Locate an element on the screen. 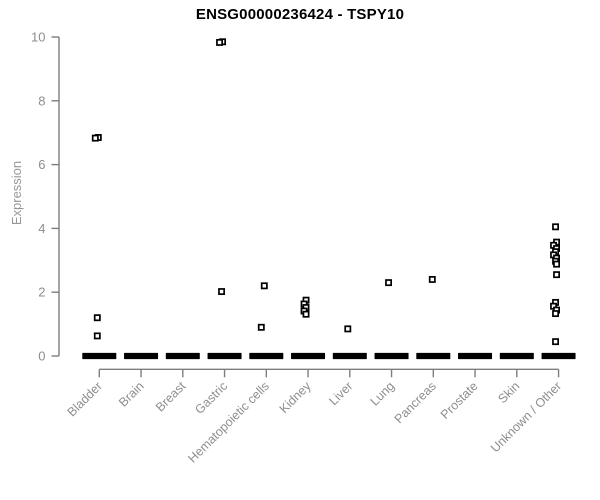  x-category-label: Unknown / Other is located at coordinates (526, 417).